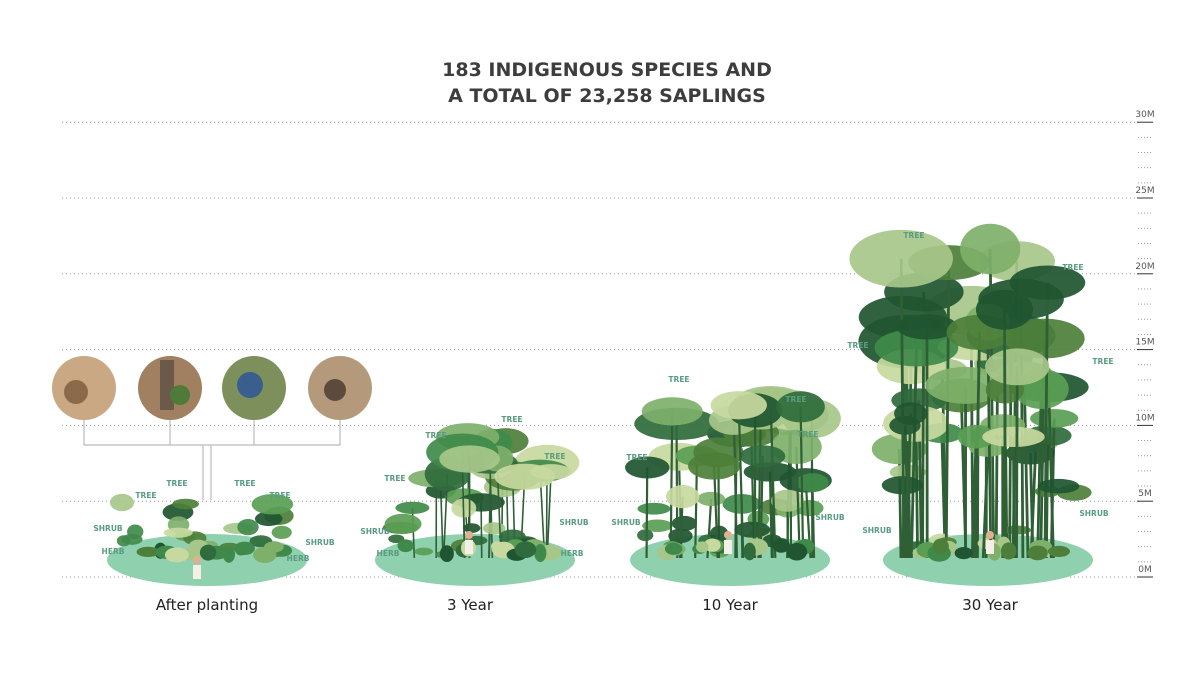 Image resolution: width=1200 pixels, height=683 pixels. Describe the element at coordinates (730, 605) in the screenshot. I see `stage-label: 10 Year` at that location.